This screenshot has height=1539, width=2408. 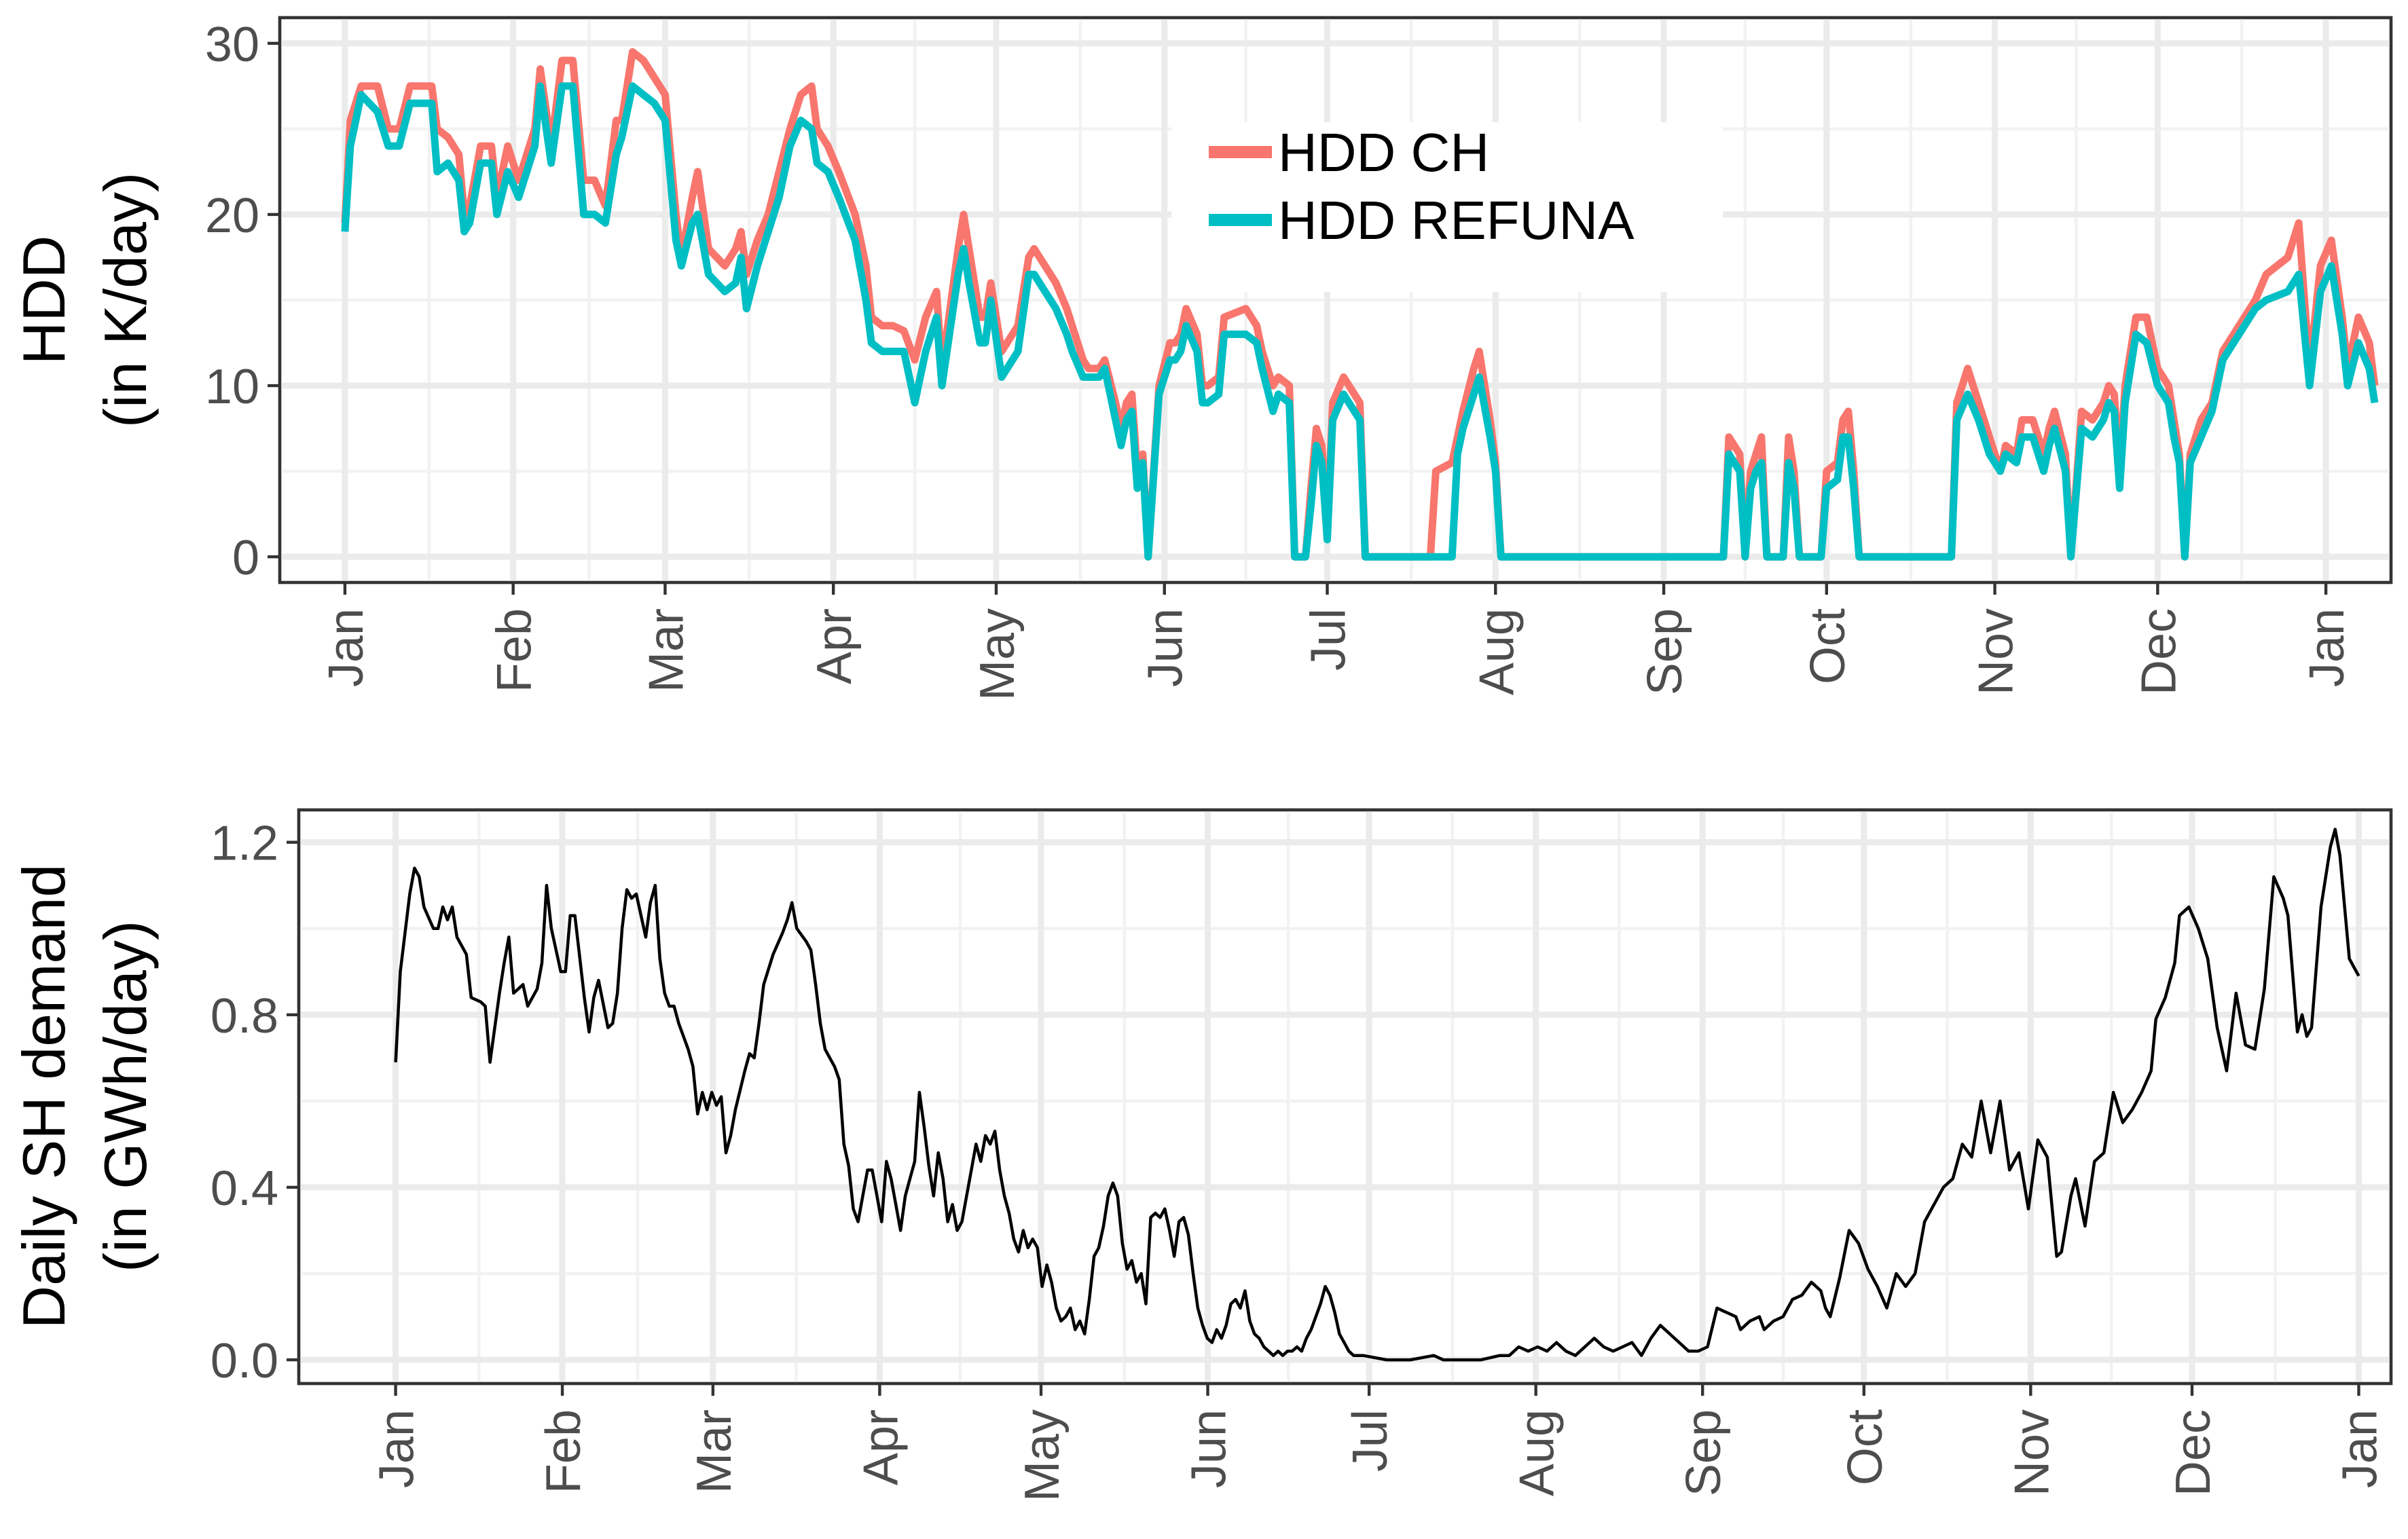 I want to click on hdd-y-tick-label: 20, so click(x=232, y=216).